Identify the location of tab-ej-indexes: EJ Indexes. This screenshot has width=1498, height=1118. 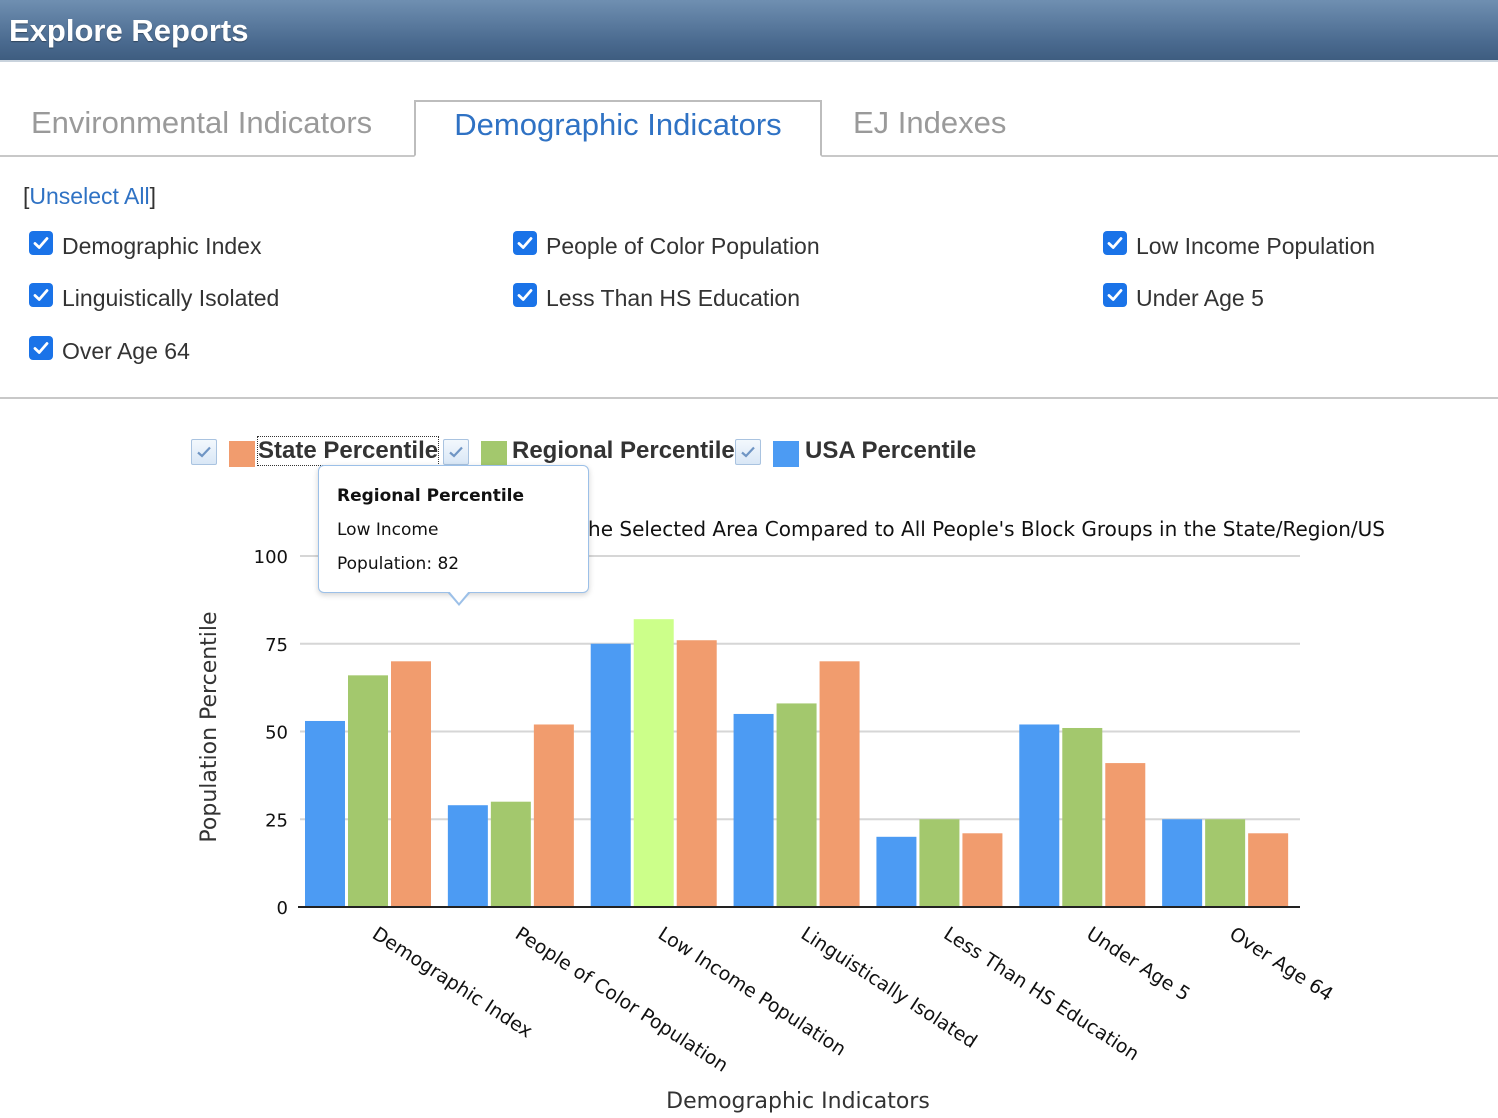
(930, 122).